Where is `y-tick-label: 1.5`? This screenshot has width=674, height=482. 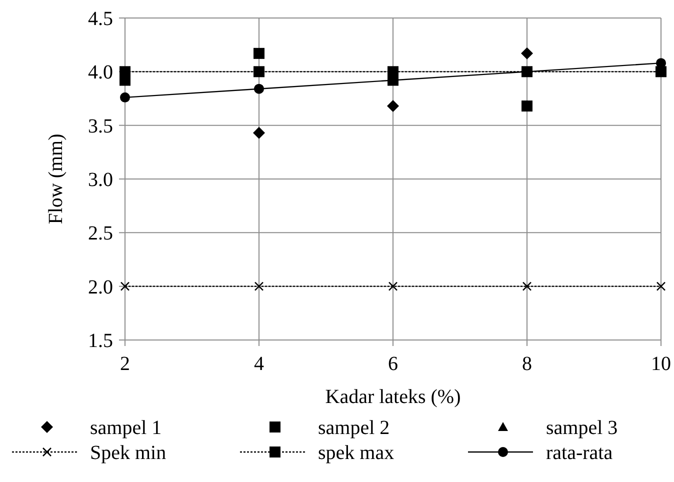 y-tick-label: 1.5 is located at coordinates (100, 341).